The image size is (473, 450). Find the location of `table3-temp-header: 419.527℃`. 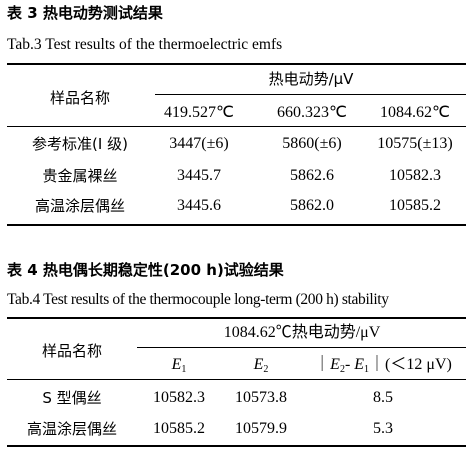

table3-temp-header: 419.527℃ is located at coordinates (199, 112).